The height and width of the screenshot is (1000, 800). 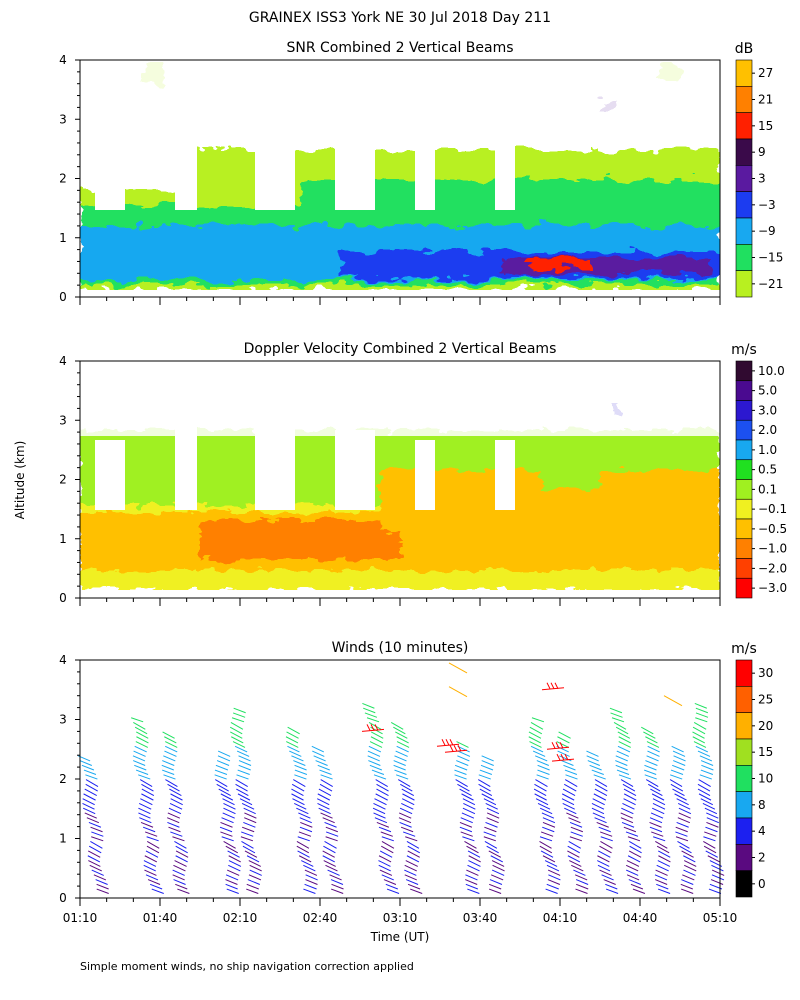 What do you see at coordinates (480, 918) in the screenshot?
I see `x-tick-label: 03:40` at bounding box center [480, 918].